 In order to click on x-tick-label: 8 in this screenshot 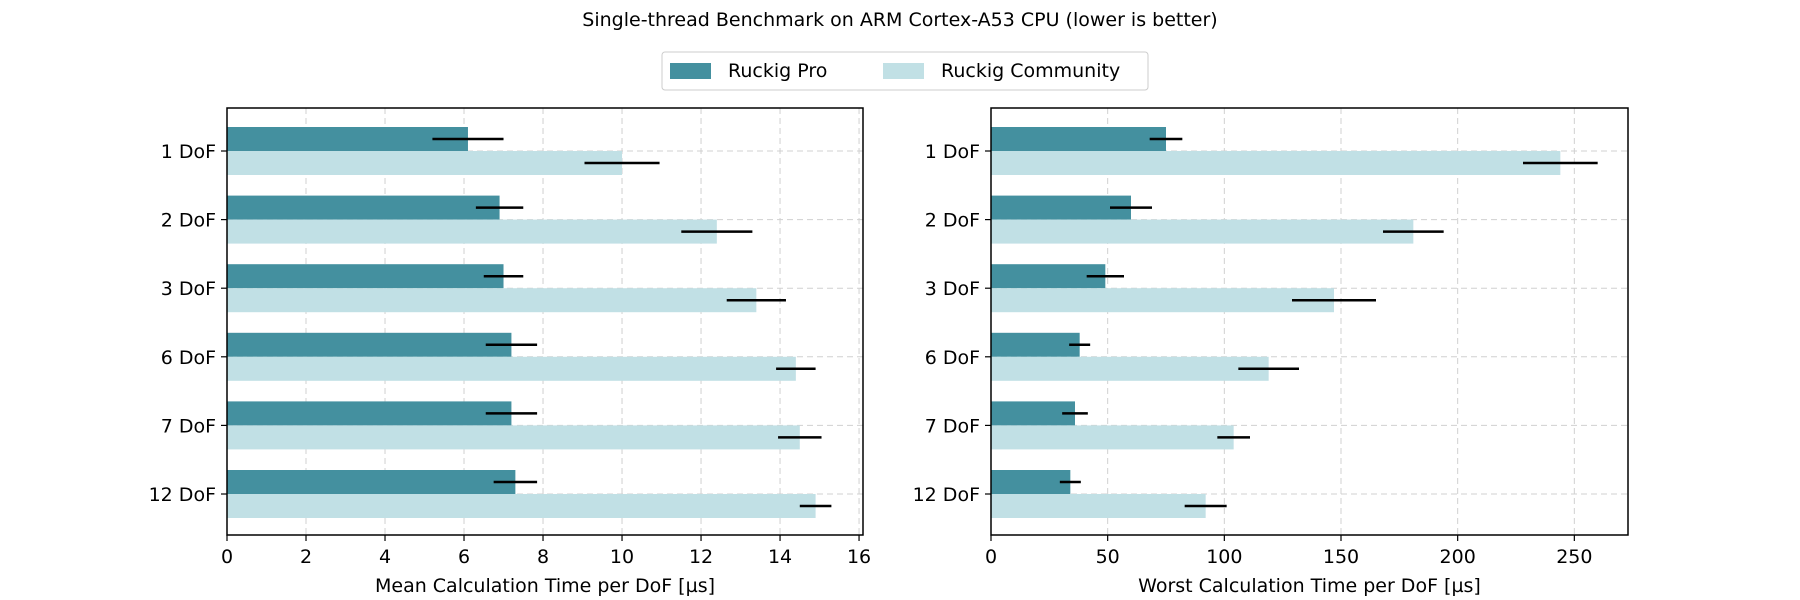, I will do `click(543, 557)`.